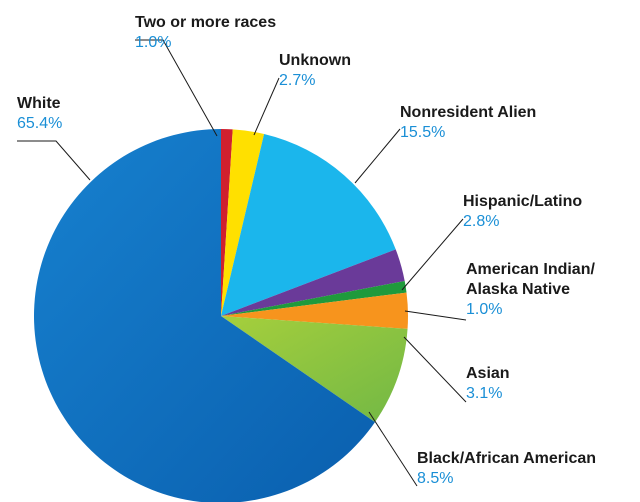  Describe the element at coordinates (315, 60) in the screenshot. I see `slice-name-unknown-line-1: Unknown` at that location.